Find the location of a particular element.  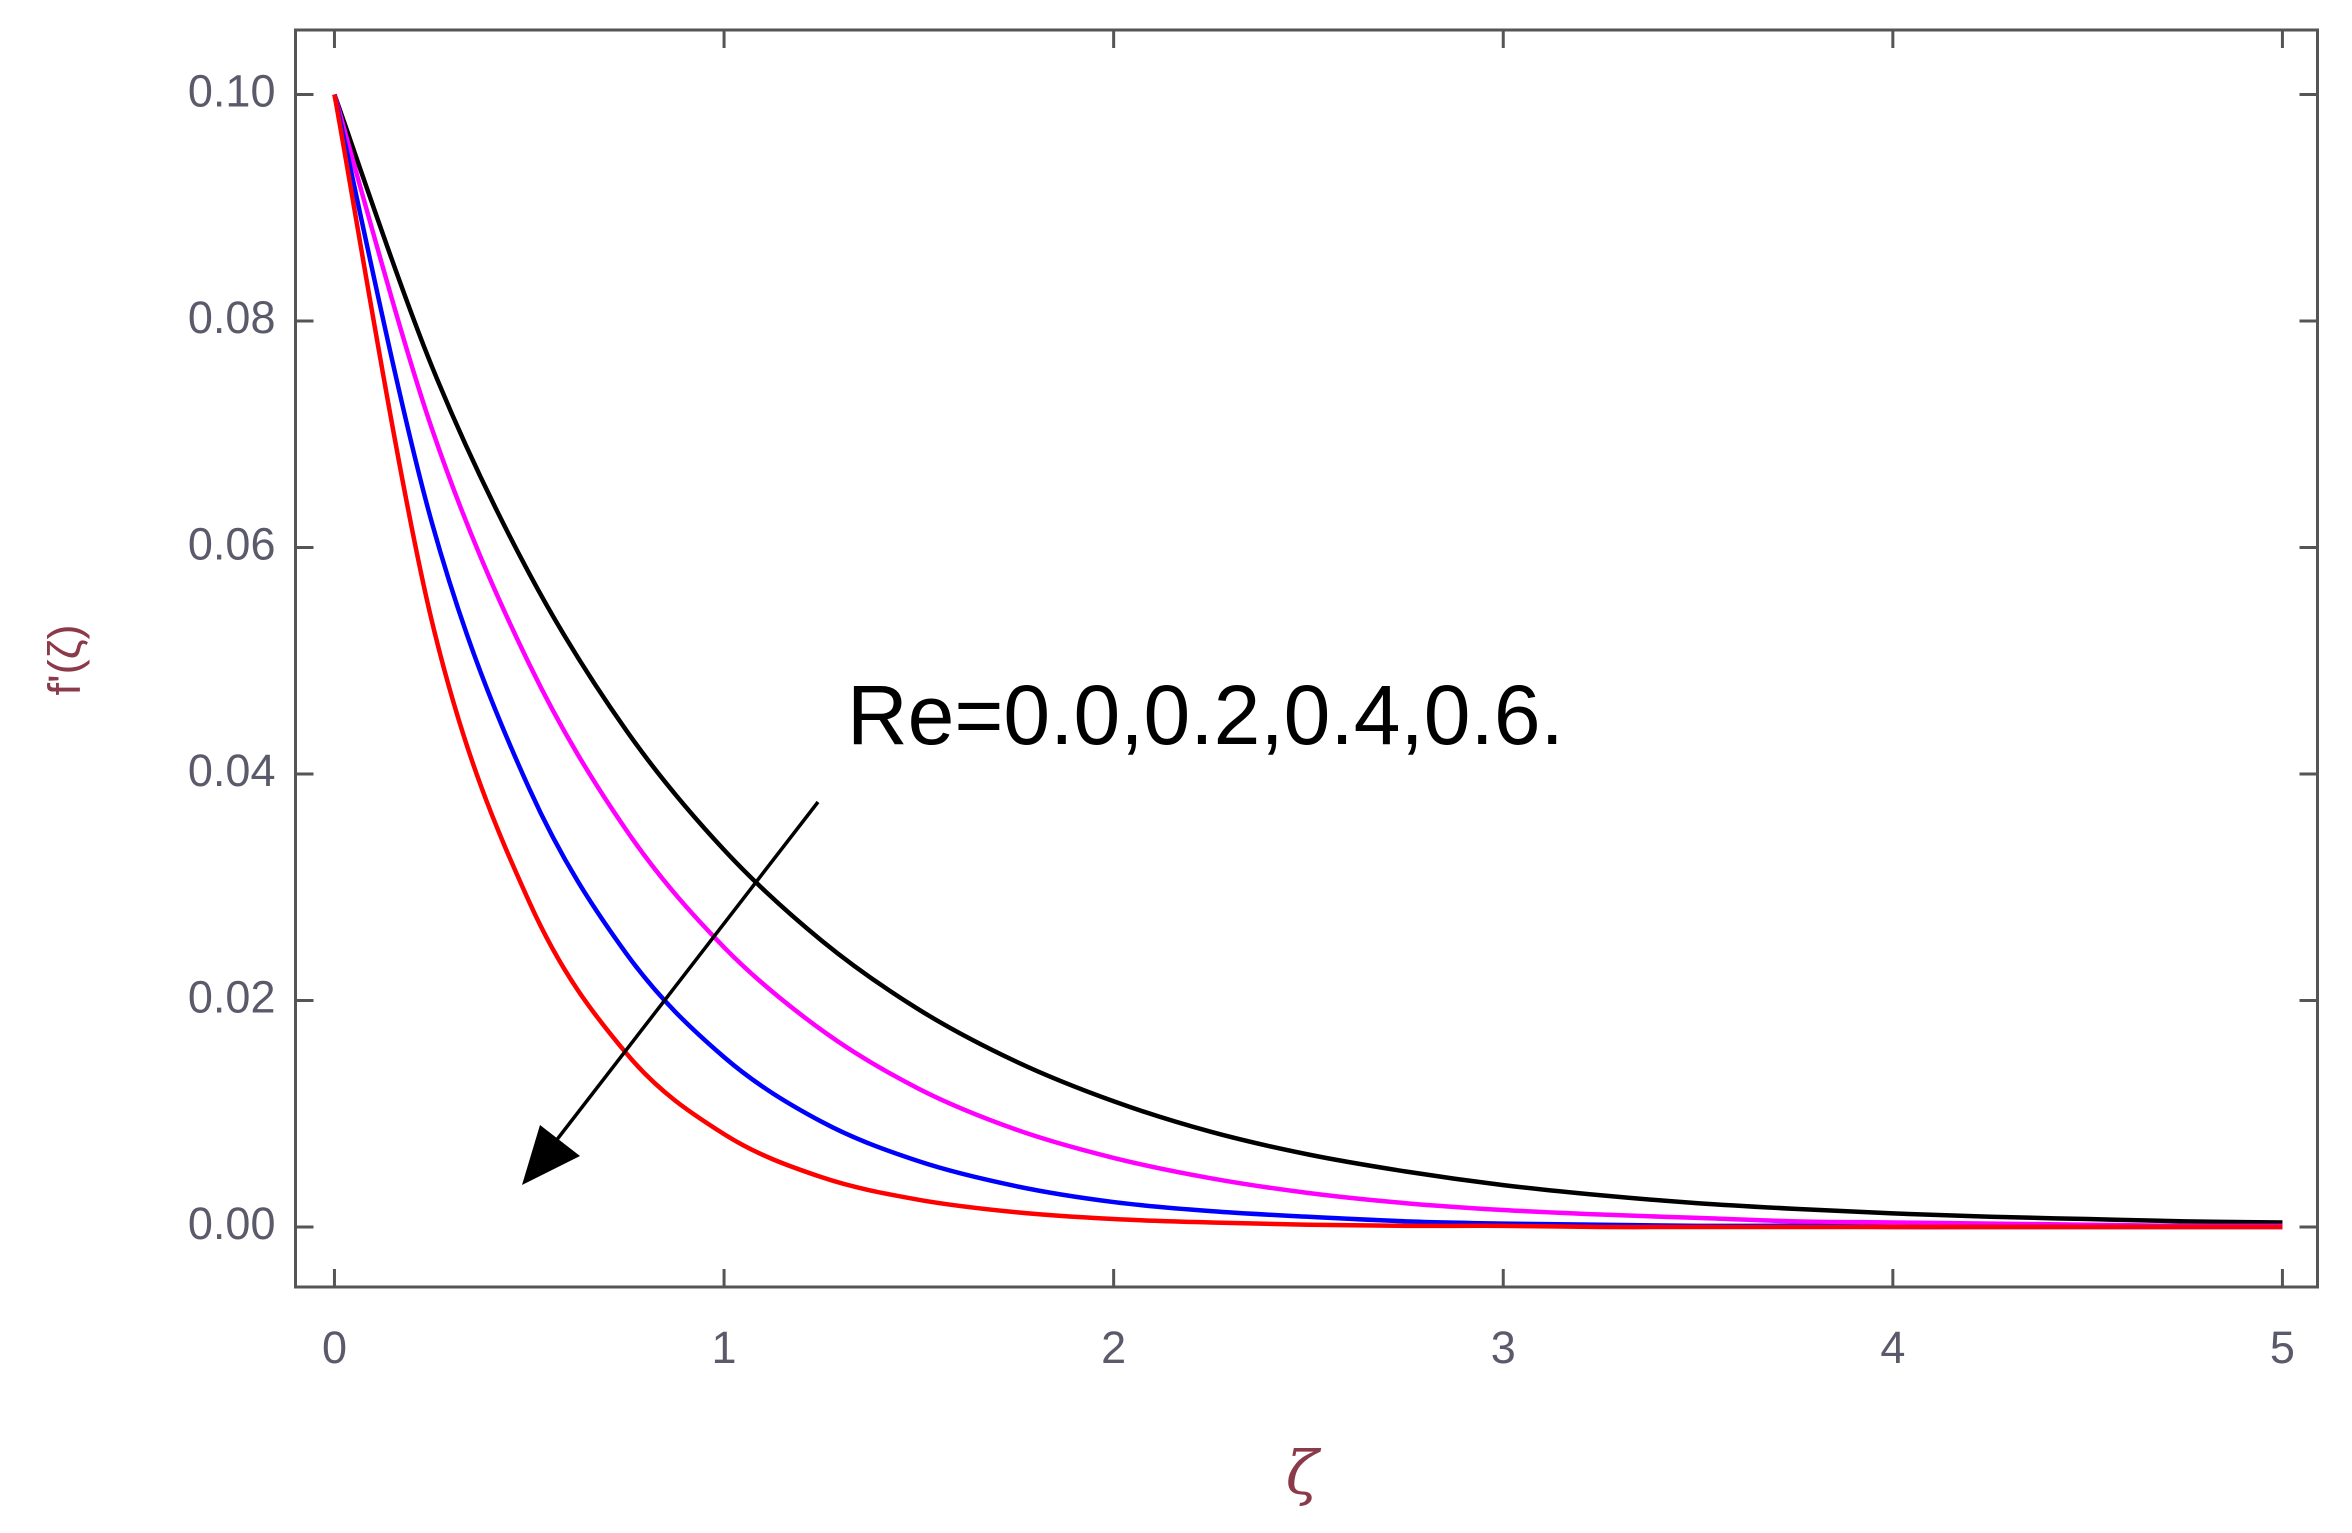

arrow-head is located at coordinates (551, 1155).